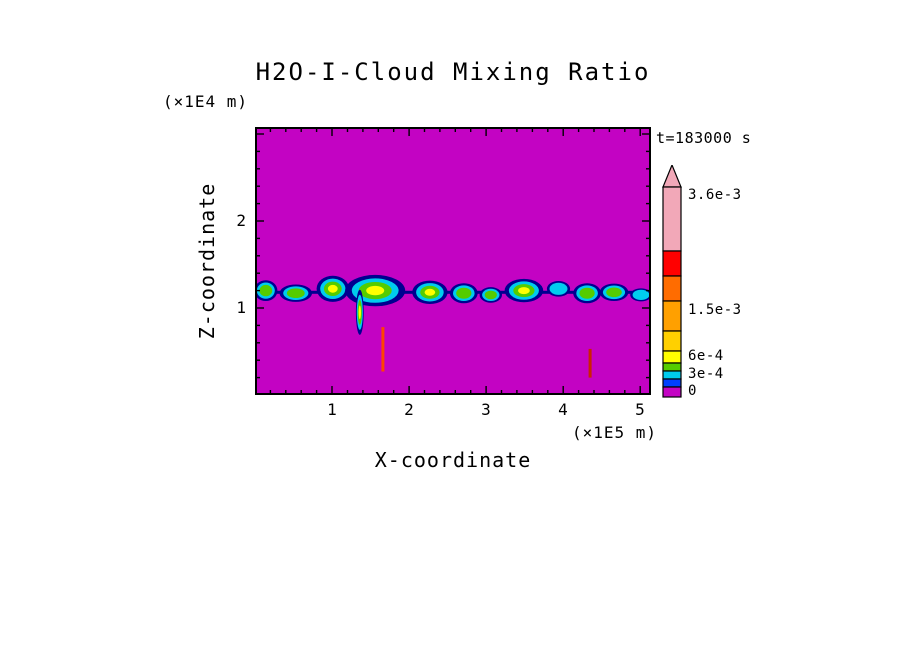 The height and width of the screenshot is (654, 904). Describe the element at coordinates (640, 409) in the screenshot. I see `x-tick-label: 5` at that location.